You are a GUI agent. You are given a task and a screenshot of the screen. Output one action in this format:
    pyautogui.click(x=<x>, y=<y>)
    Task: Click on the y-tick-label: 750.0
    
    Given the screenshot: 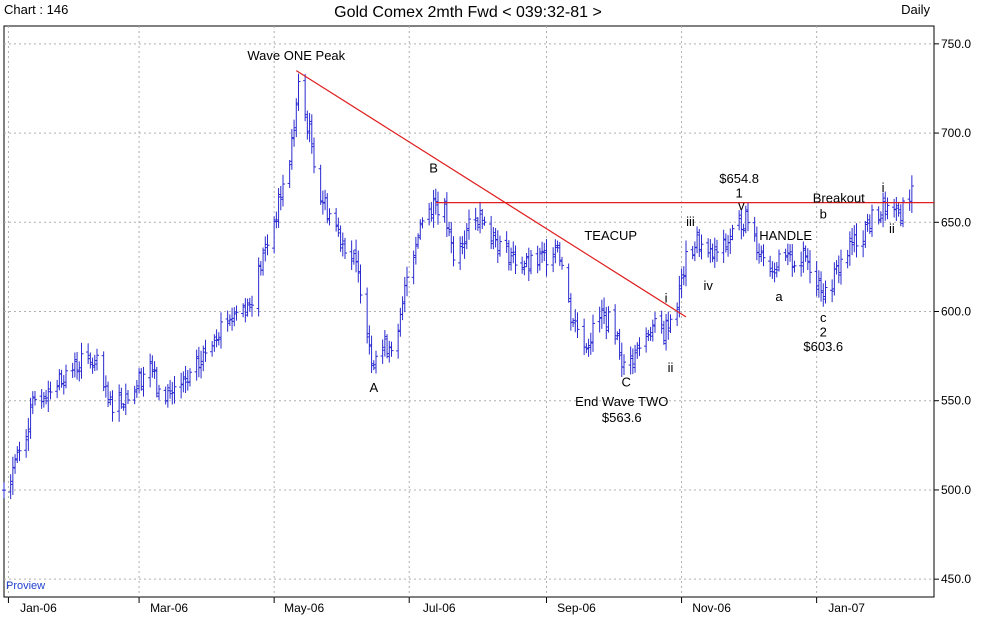 What is the action you would take?
    pyautogui.click(x=956, y=44)
    